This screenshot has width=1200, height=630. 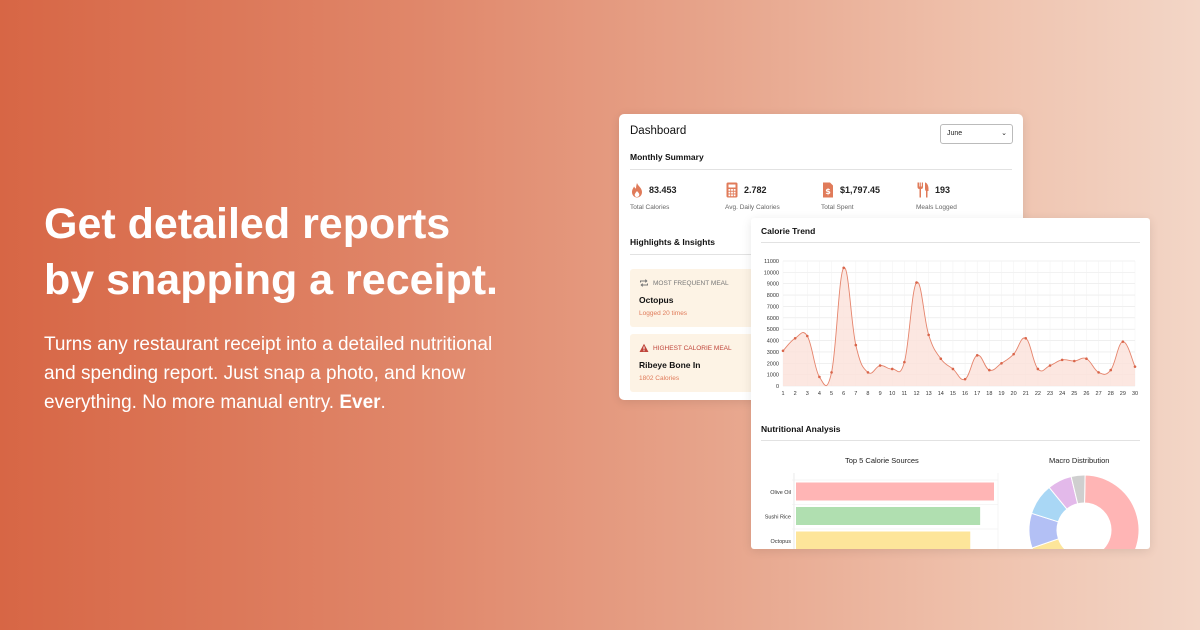 What do you see at coordinates (1014, 394) in the screenshot?
I see `x-tick-label: 20` at bounding box center [1014, 394].